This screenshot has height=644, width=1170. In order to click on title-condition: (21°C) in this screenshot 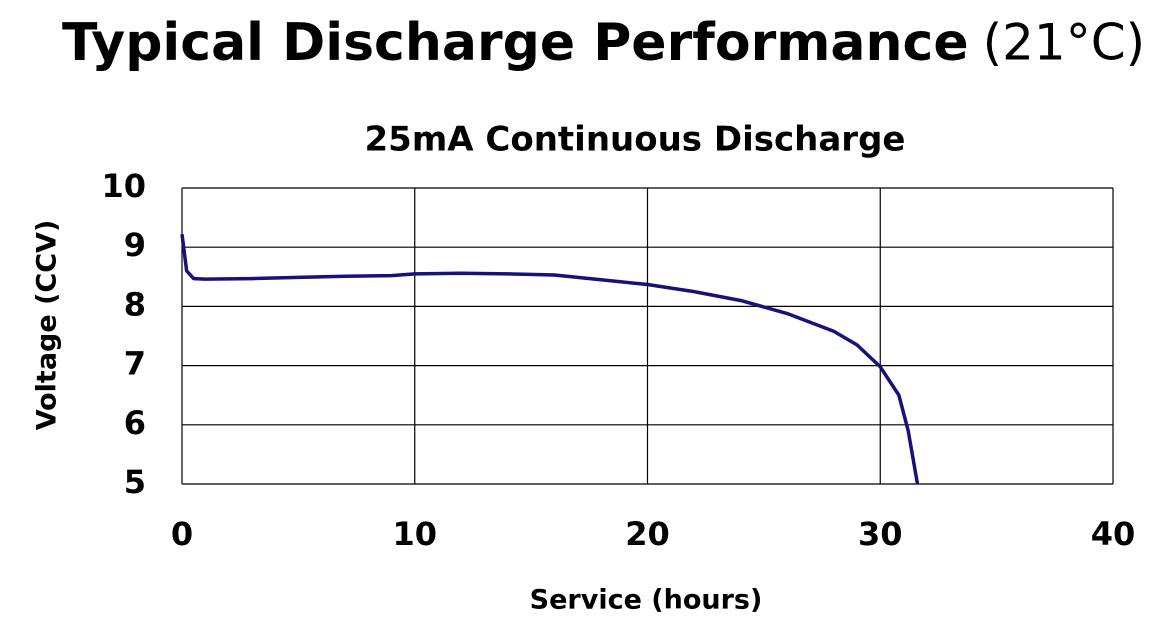, I will do `click(1064, 43)`.